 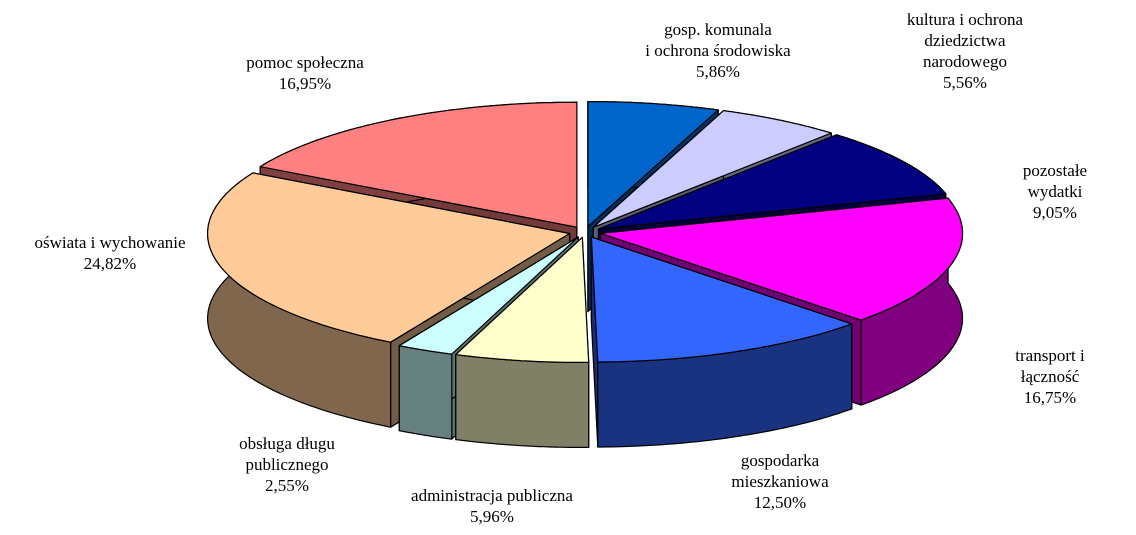 I want to click on slice-name: gospodarka mieszkaniowa, so click(x=780, y=471).